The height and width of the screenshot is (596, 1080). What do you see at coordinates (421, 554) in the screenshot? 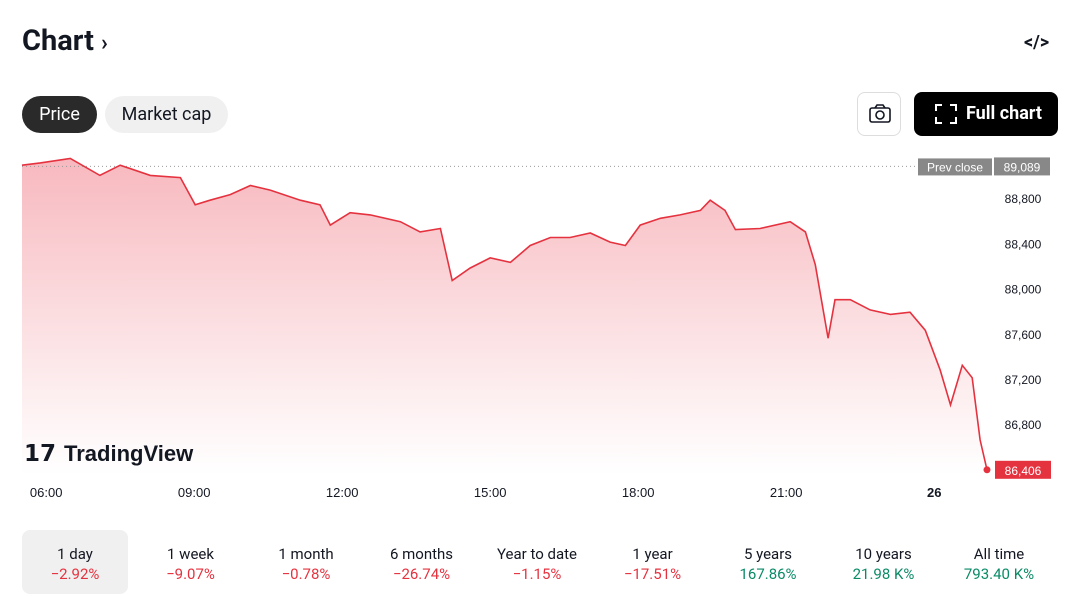
I see `period-label: 6 months` at bounding box center [421, 554].